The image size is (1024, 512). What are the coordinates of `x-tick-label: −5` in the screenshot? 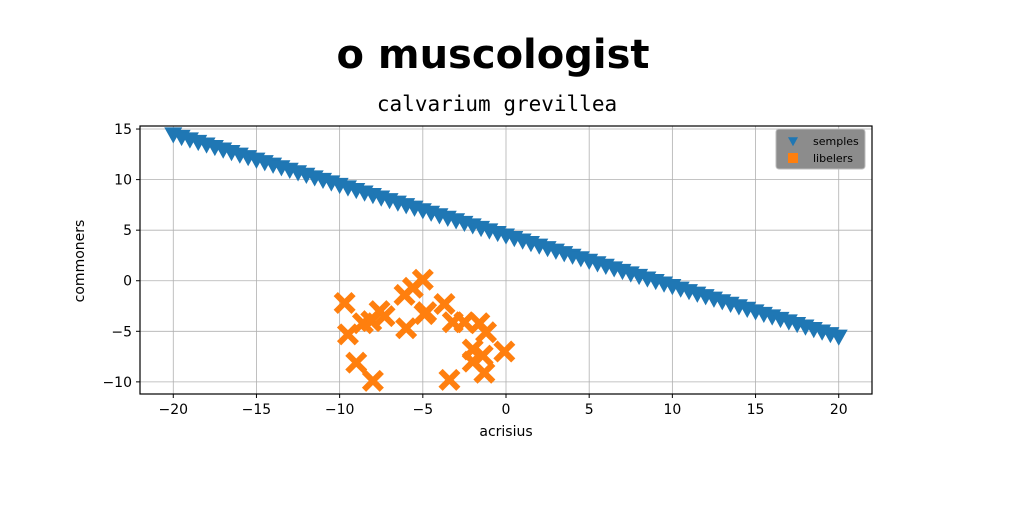 It's located at (422, 410).